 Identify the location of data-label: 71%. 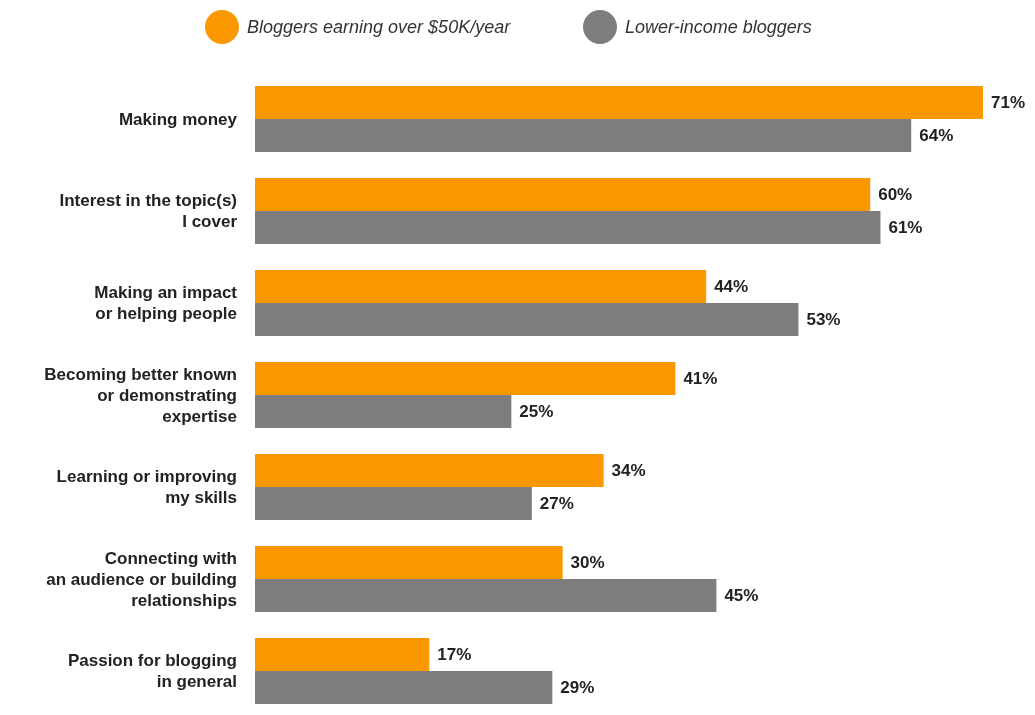
(1008, 103).